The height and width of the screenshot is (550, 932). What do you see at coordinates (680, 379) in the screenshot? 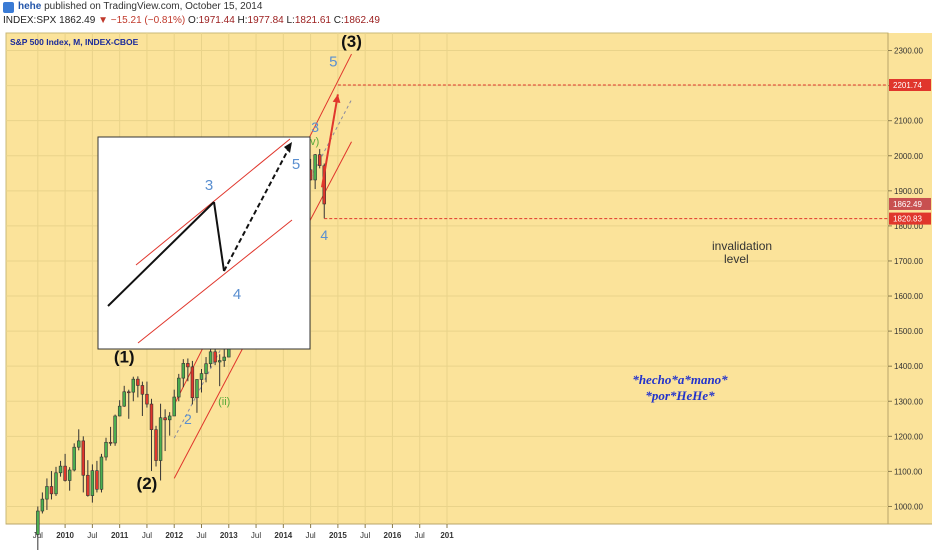
I see `signature-text: *hecho*a*mano*` at bounding box center [680, 379].